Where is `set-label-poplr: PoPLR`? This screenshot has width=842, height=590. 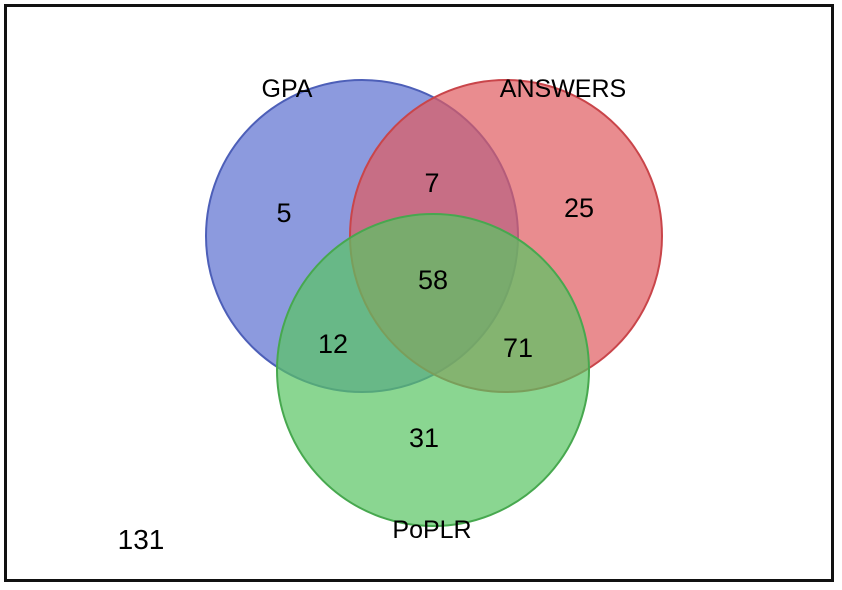
set-label-poplr: PoPLR is located at coordinates (431, 530).